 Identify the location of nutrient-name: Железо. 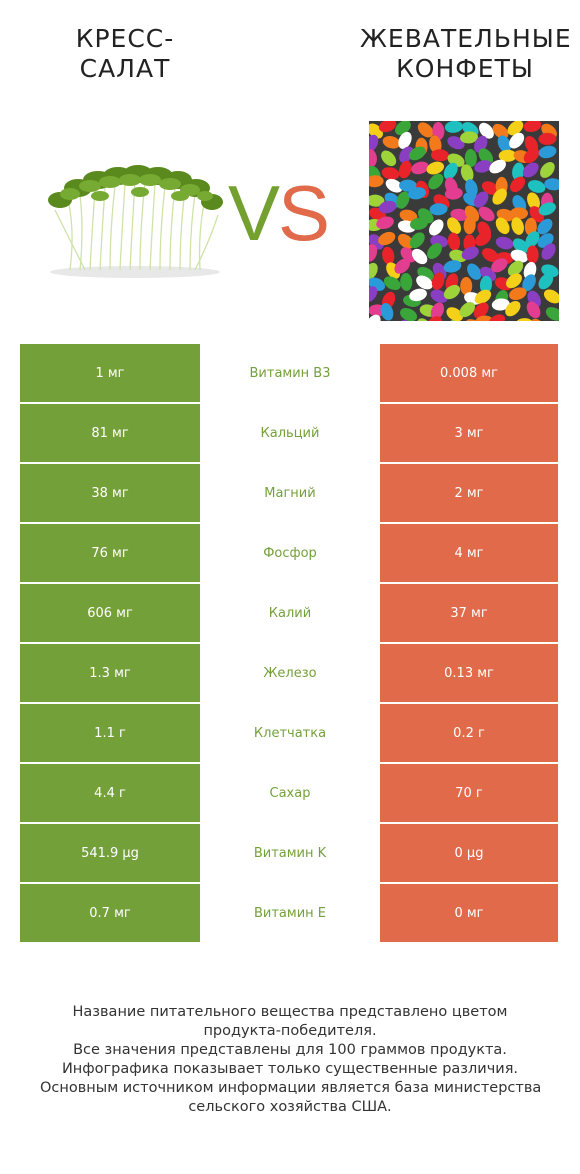
(290, 673).